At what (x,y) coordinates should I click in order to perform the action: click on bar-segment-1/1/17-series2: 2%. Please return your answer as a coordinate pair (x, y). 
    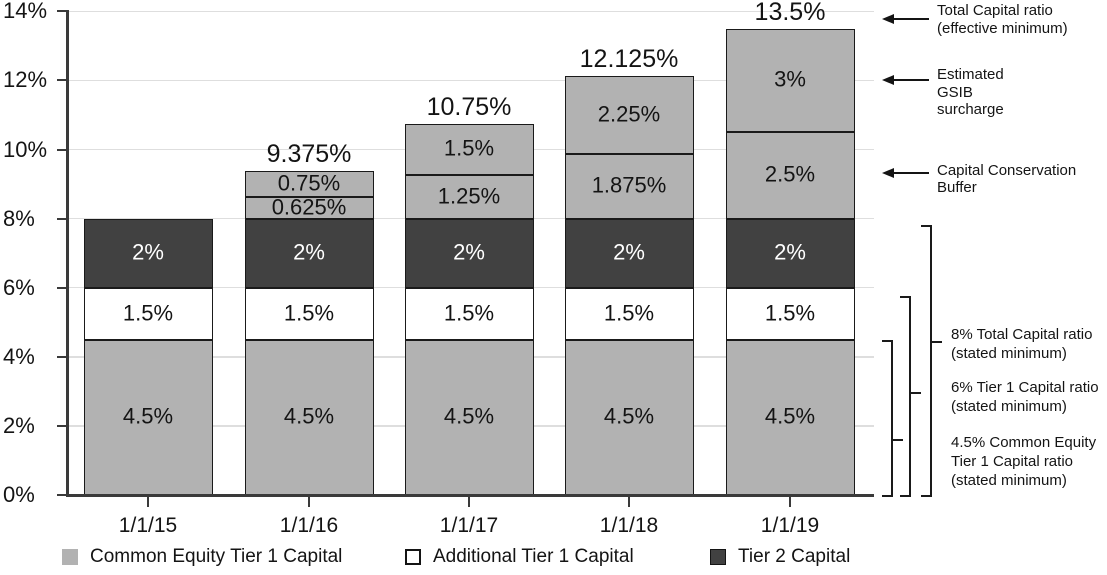
    Looking at the image, I should click on (469, 253).